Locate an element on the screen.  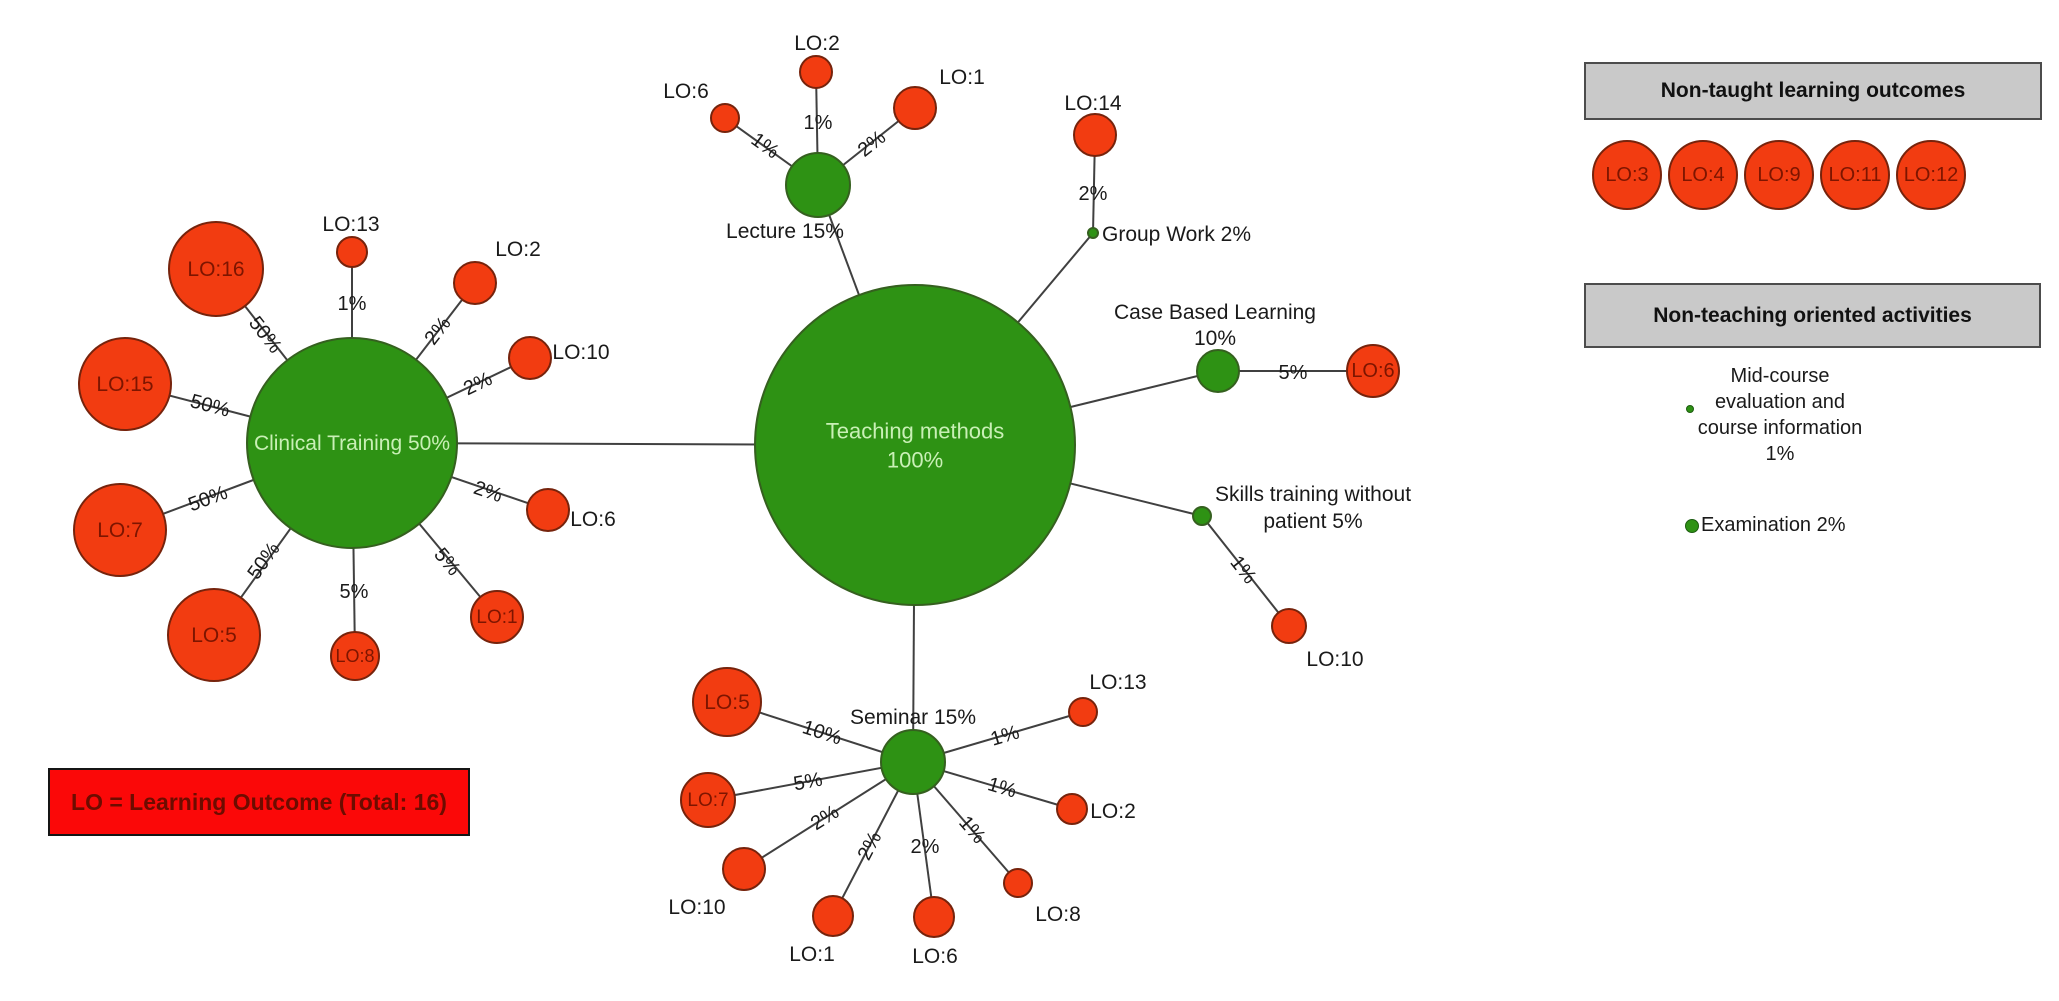
node-label-seminar: Seminar 15% is located at coordinates (913, 717).